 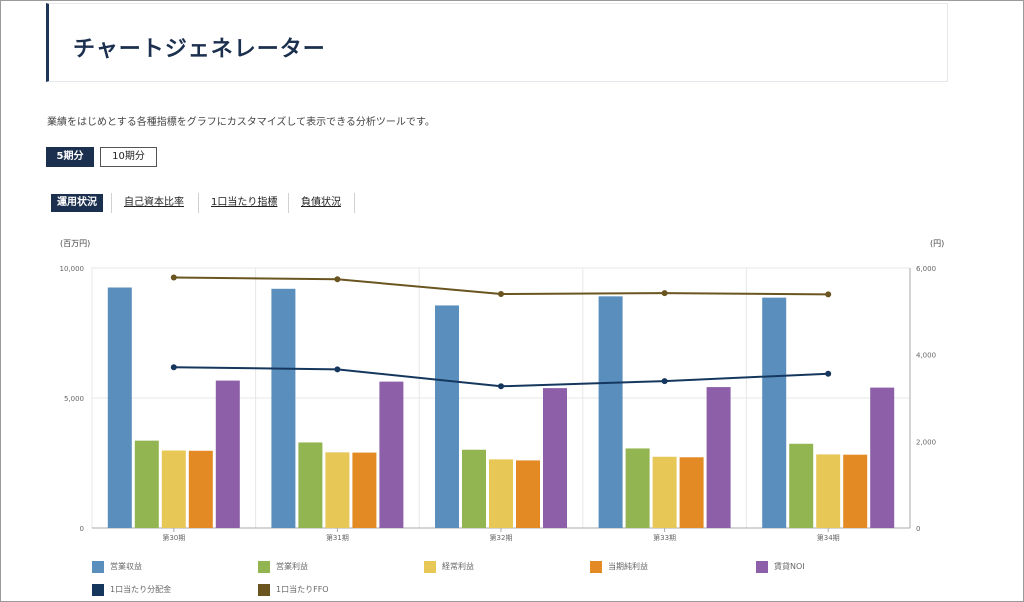 What do you see at coordinates (664, 537) in the screenshot?
I see `x-tick-label: 第33期` at bounding box center [664, 537].